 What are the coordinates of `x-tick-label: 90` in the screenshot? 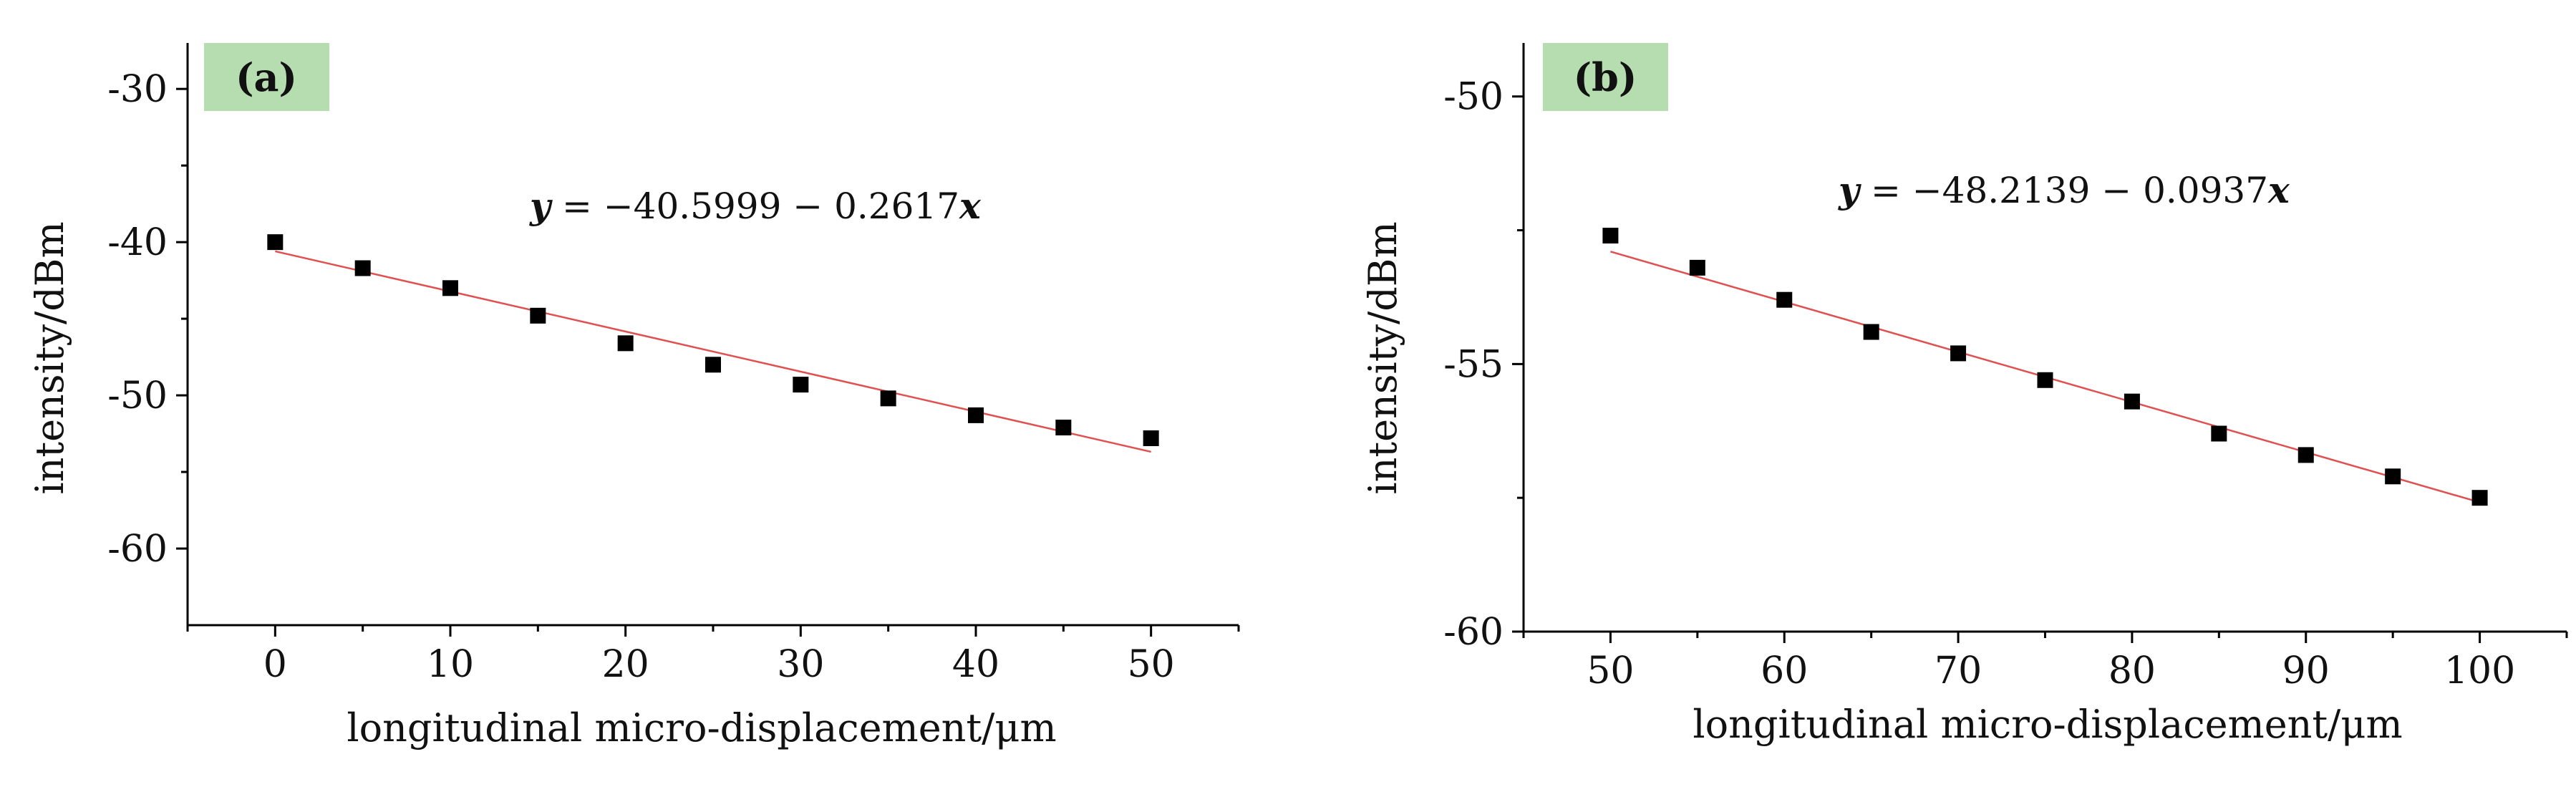 It's located at (2306, 671).